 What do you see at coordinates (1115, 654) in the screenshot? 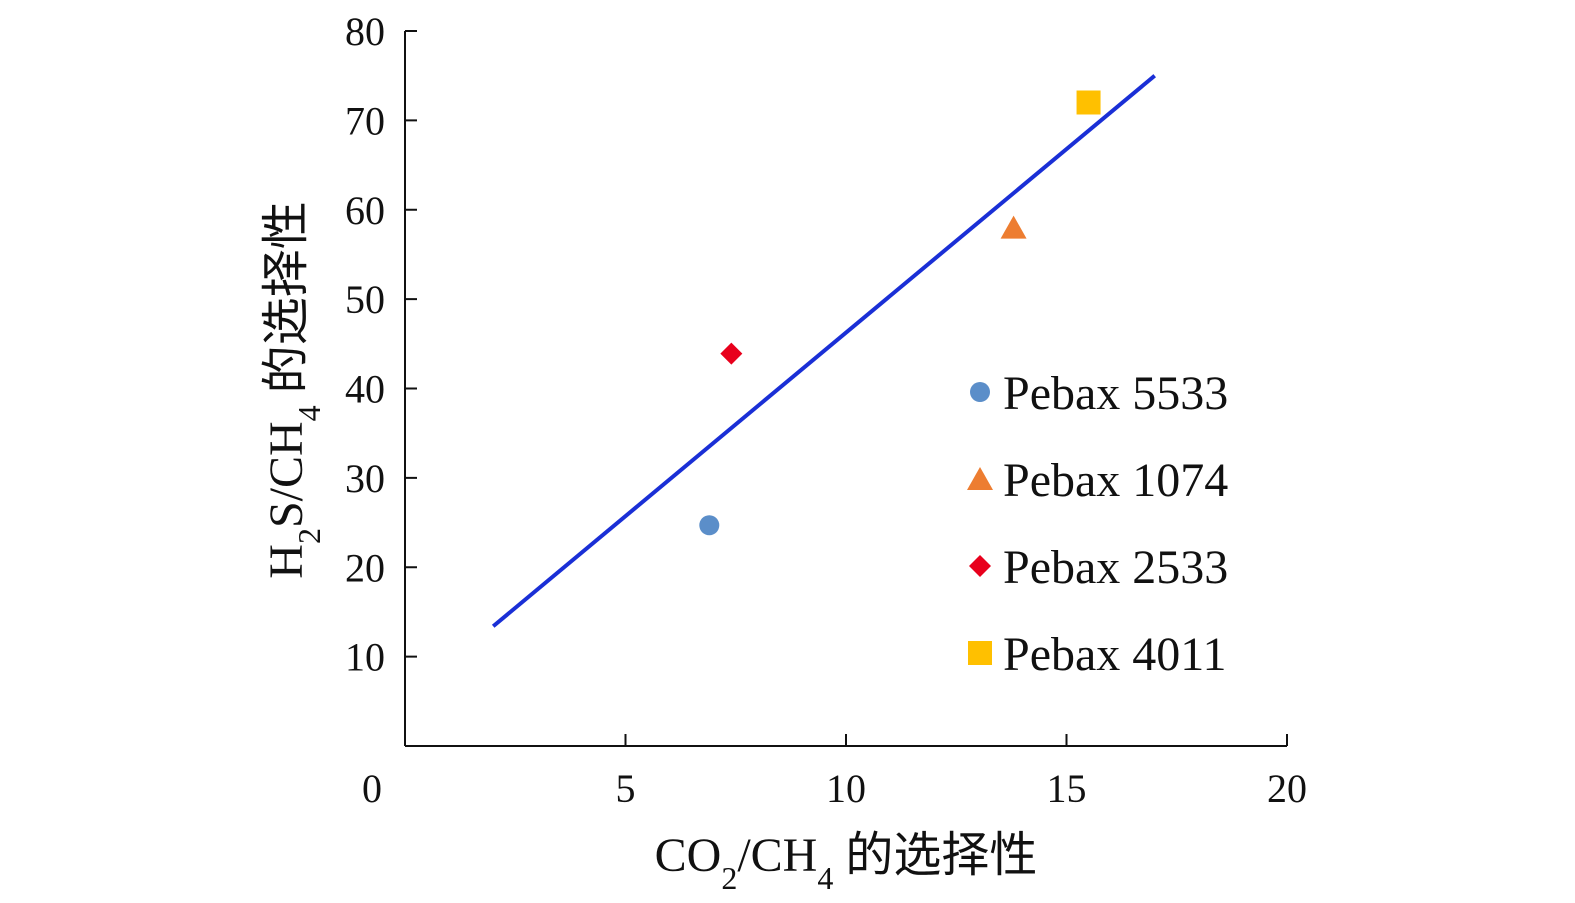
I see `legend-label: Pebax 4011` at bounding box center [1115, 654].